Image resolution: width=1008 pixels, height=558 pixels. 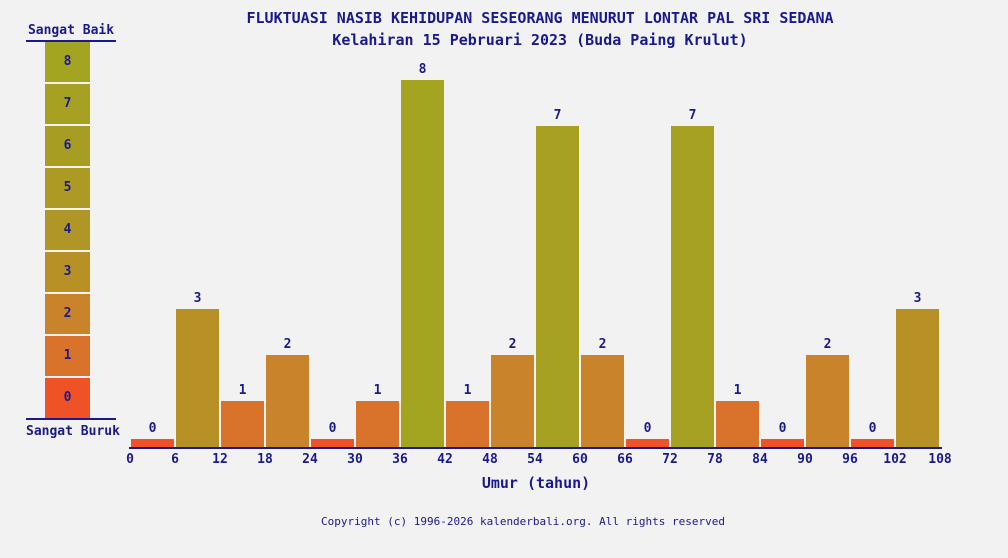 What do you see at coordinates (67, 230) in the screenshot?
I see `legend-swatch-4: 4` at bounding box center [67, 230].